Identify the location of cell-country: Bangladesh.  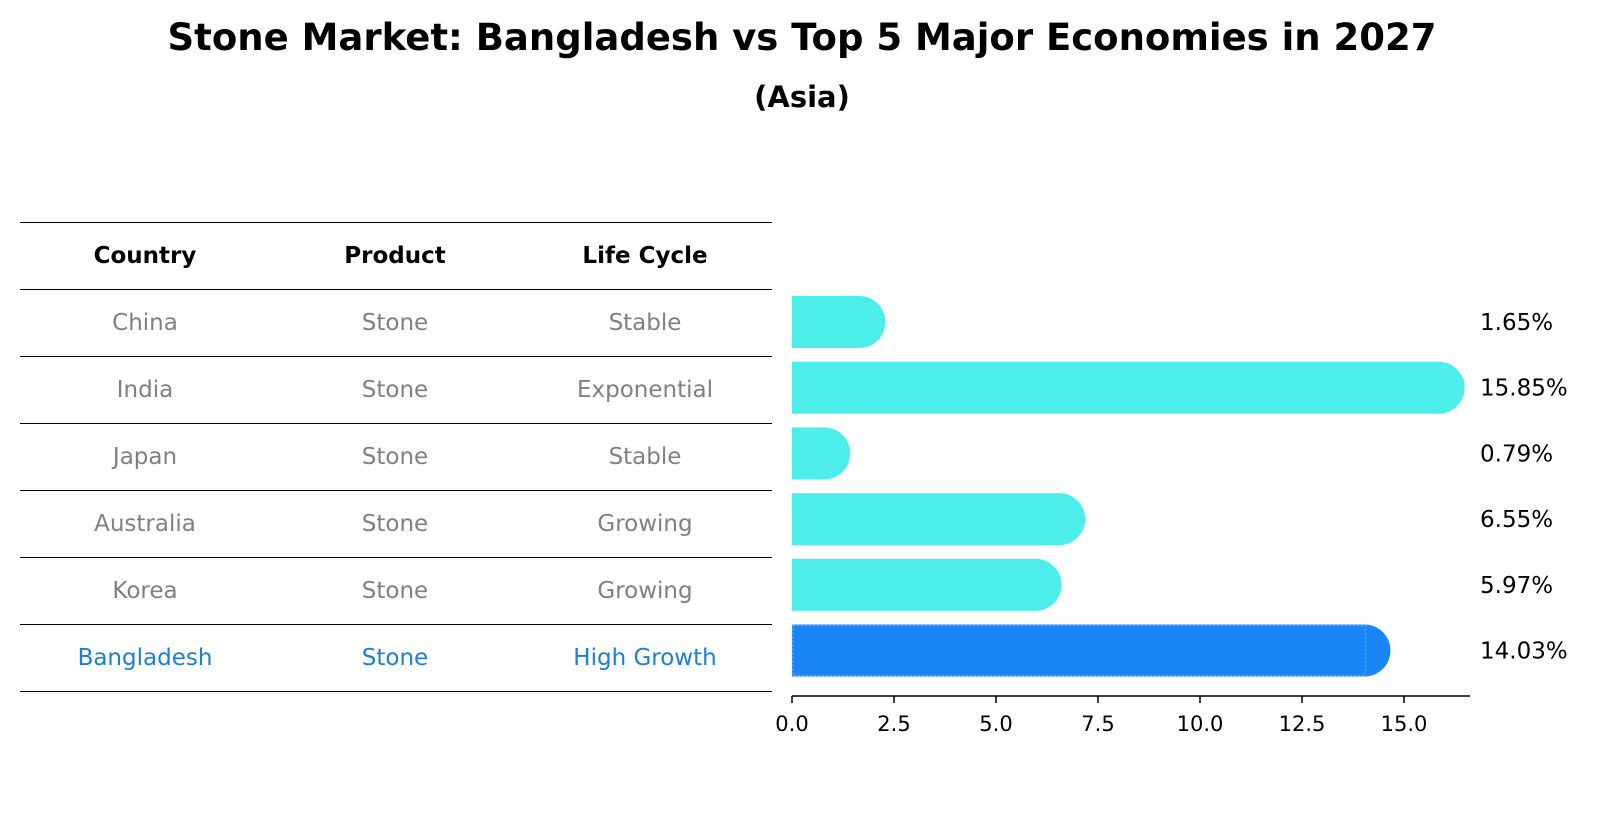
(145, 658).